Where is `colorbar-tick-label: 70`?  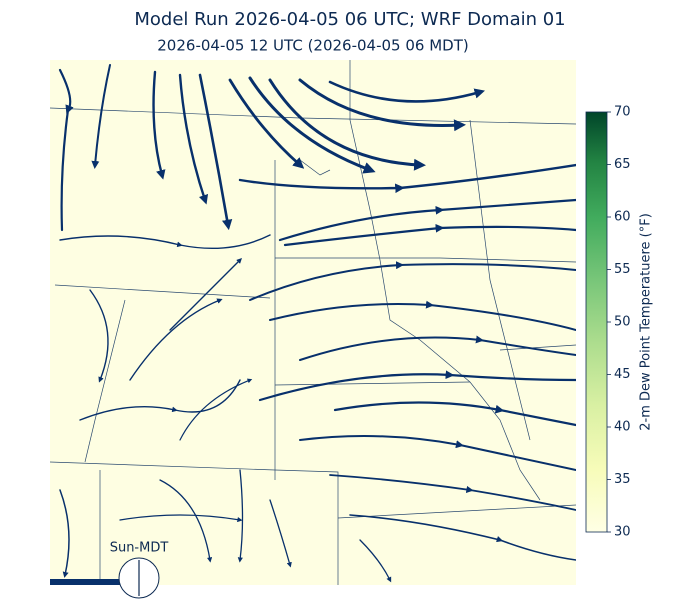 colorbar-tick-label: 70 is located at coordinates (622, 112).